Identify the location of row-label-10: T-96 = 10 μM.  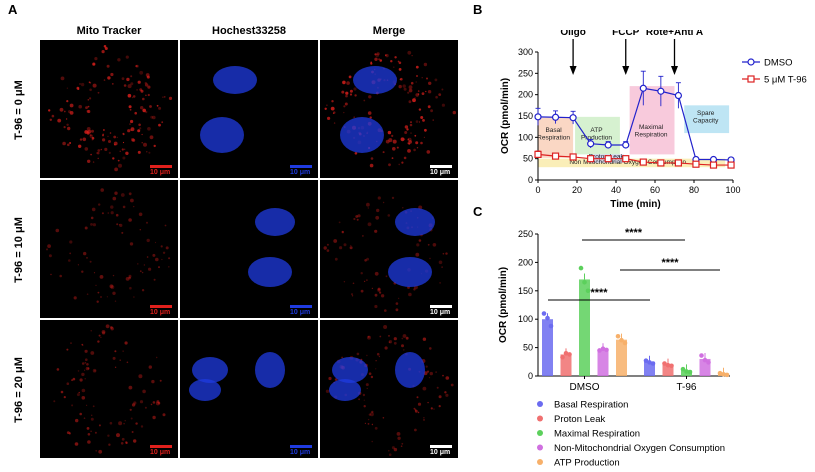
(19, 250).